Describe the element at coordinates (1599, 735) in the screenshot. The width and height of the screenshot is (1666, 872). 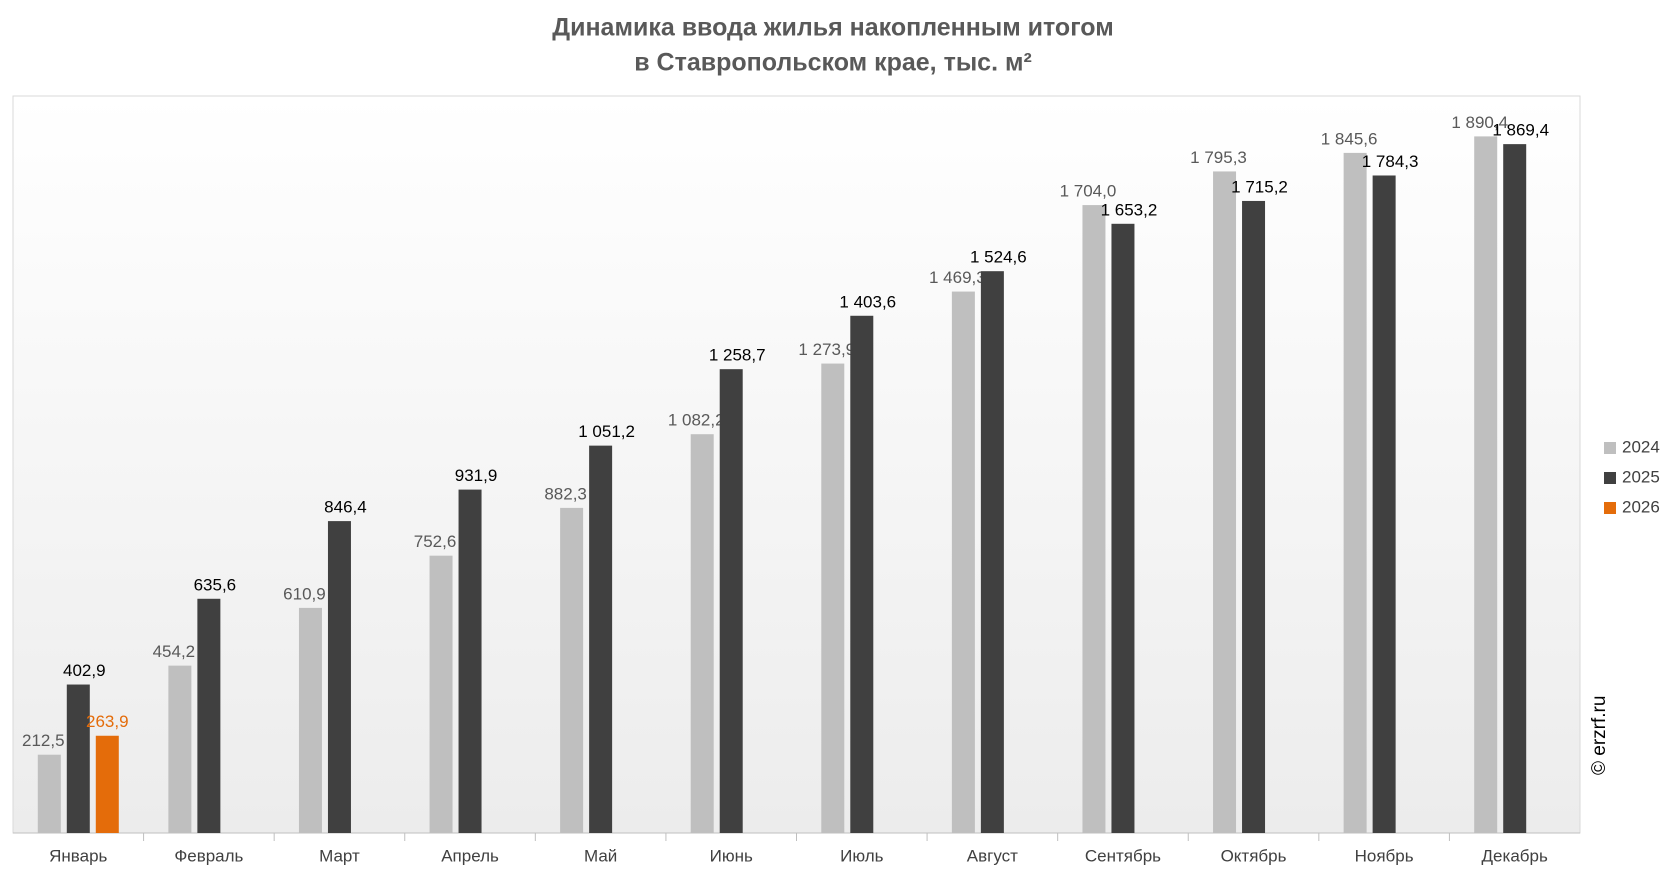
I see `watermark: © erzrf.ru` at that location.